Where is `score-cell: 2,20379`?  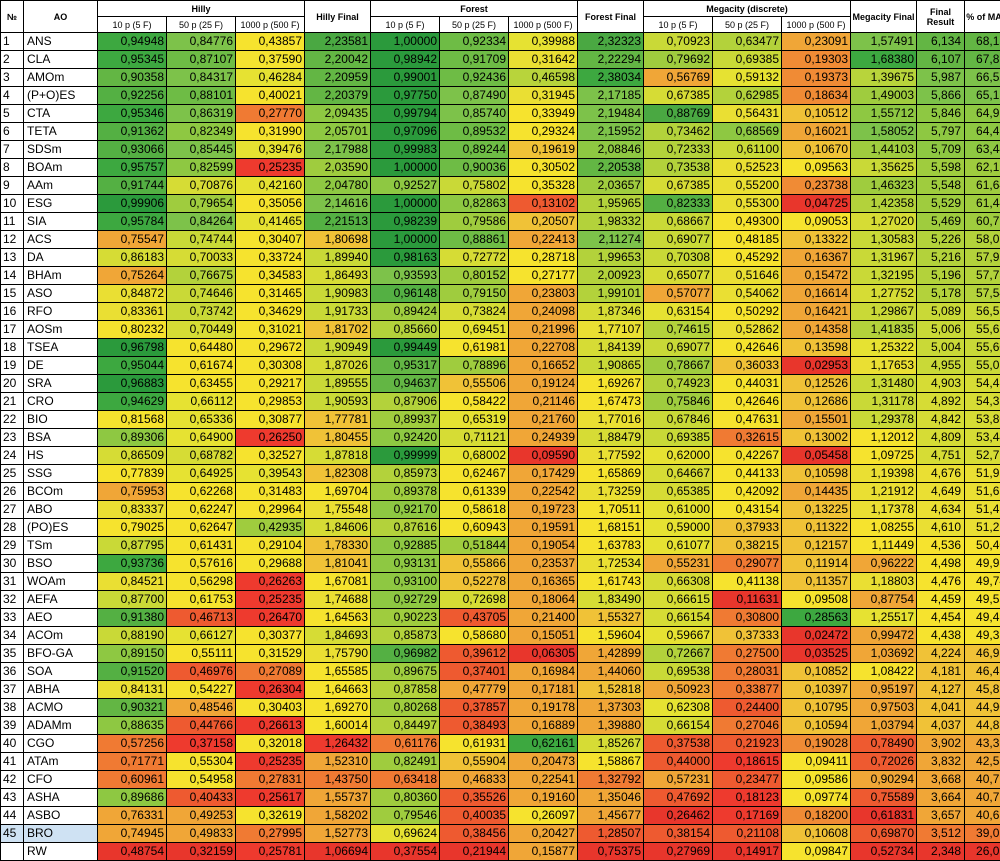
score-cell: 2,20379 is located at coordinates (338, 96).